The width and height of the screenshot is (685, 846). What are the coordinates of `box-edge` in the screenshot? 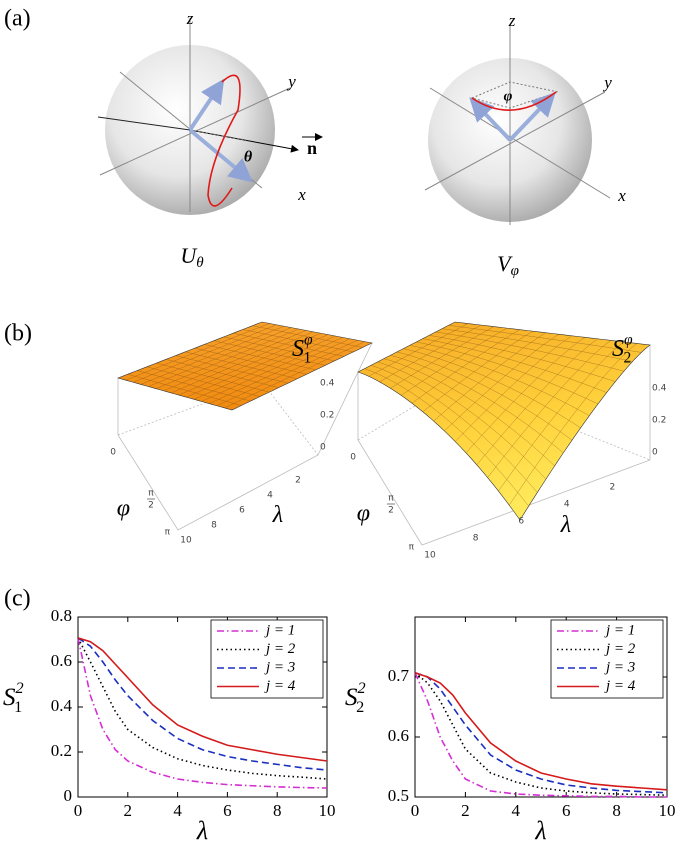 It's located at (504, 445).